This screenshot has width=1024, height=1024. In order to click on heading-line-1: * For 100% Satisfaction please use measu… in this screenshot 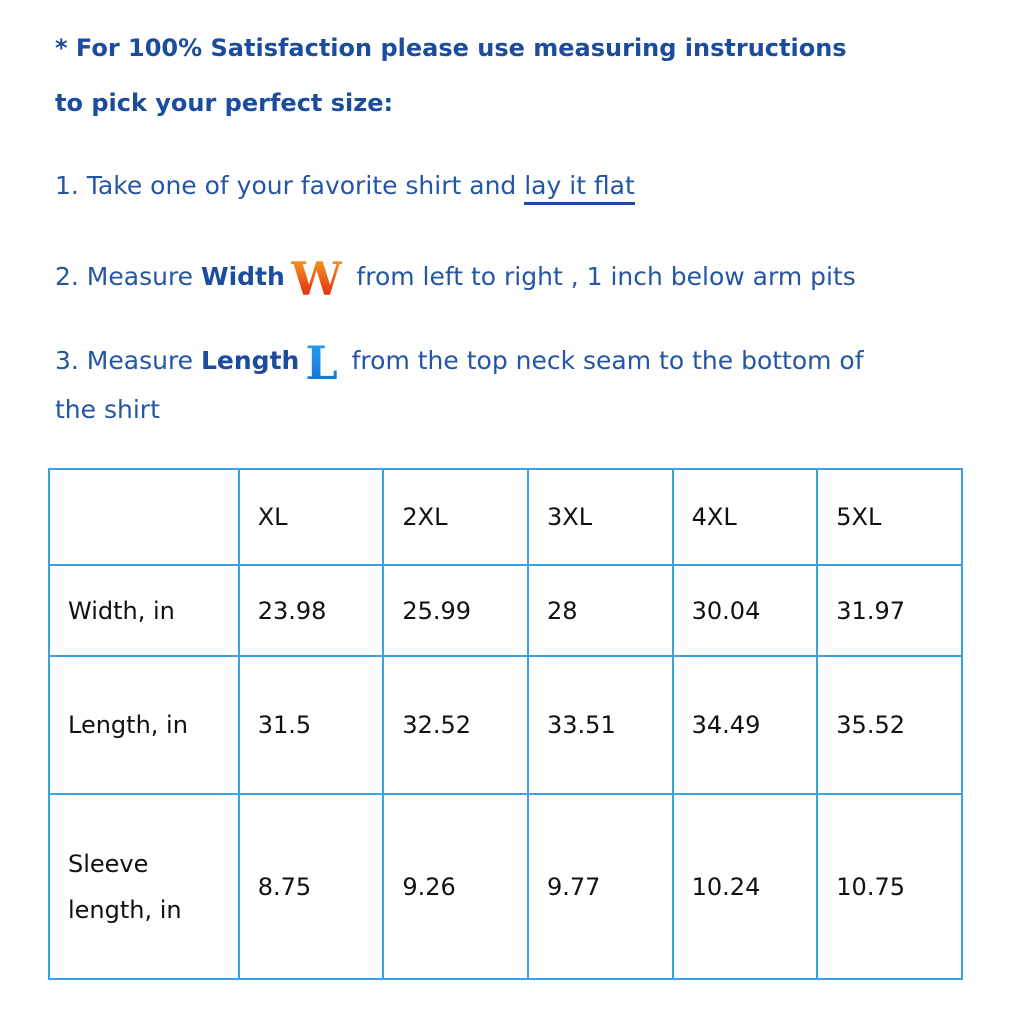, I will do `click(451, 48)`.